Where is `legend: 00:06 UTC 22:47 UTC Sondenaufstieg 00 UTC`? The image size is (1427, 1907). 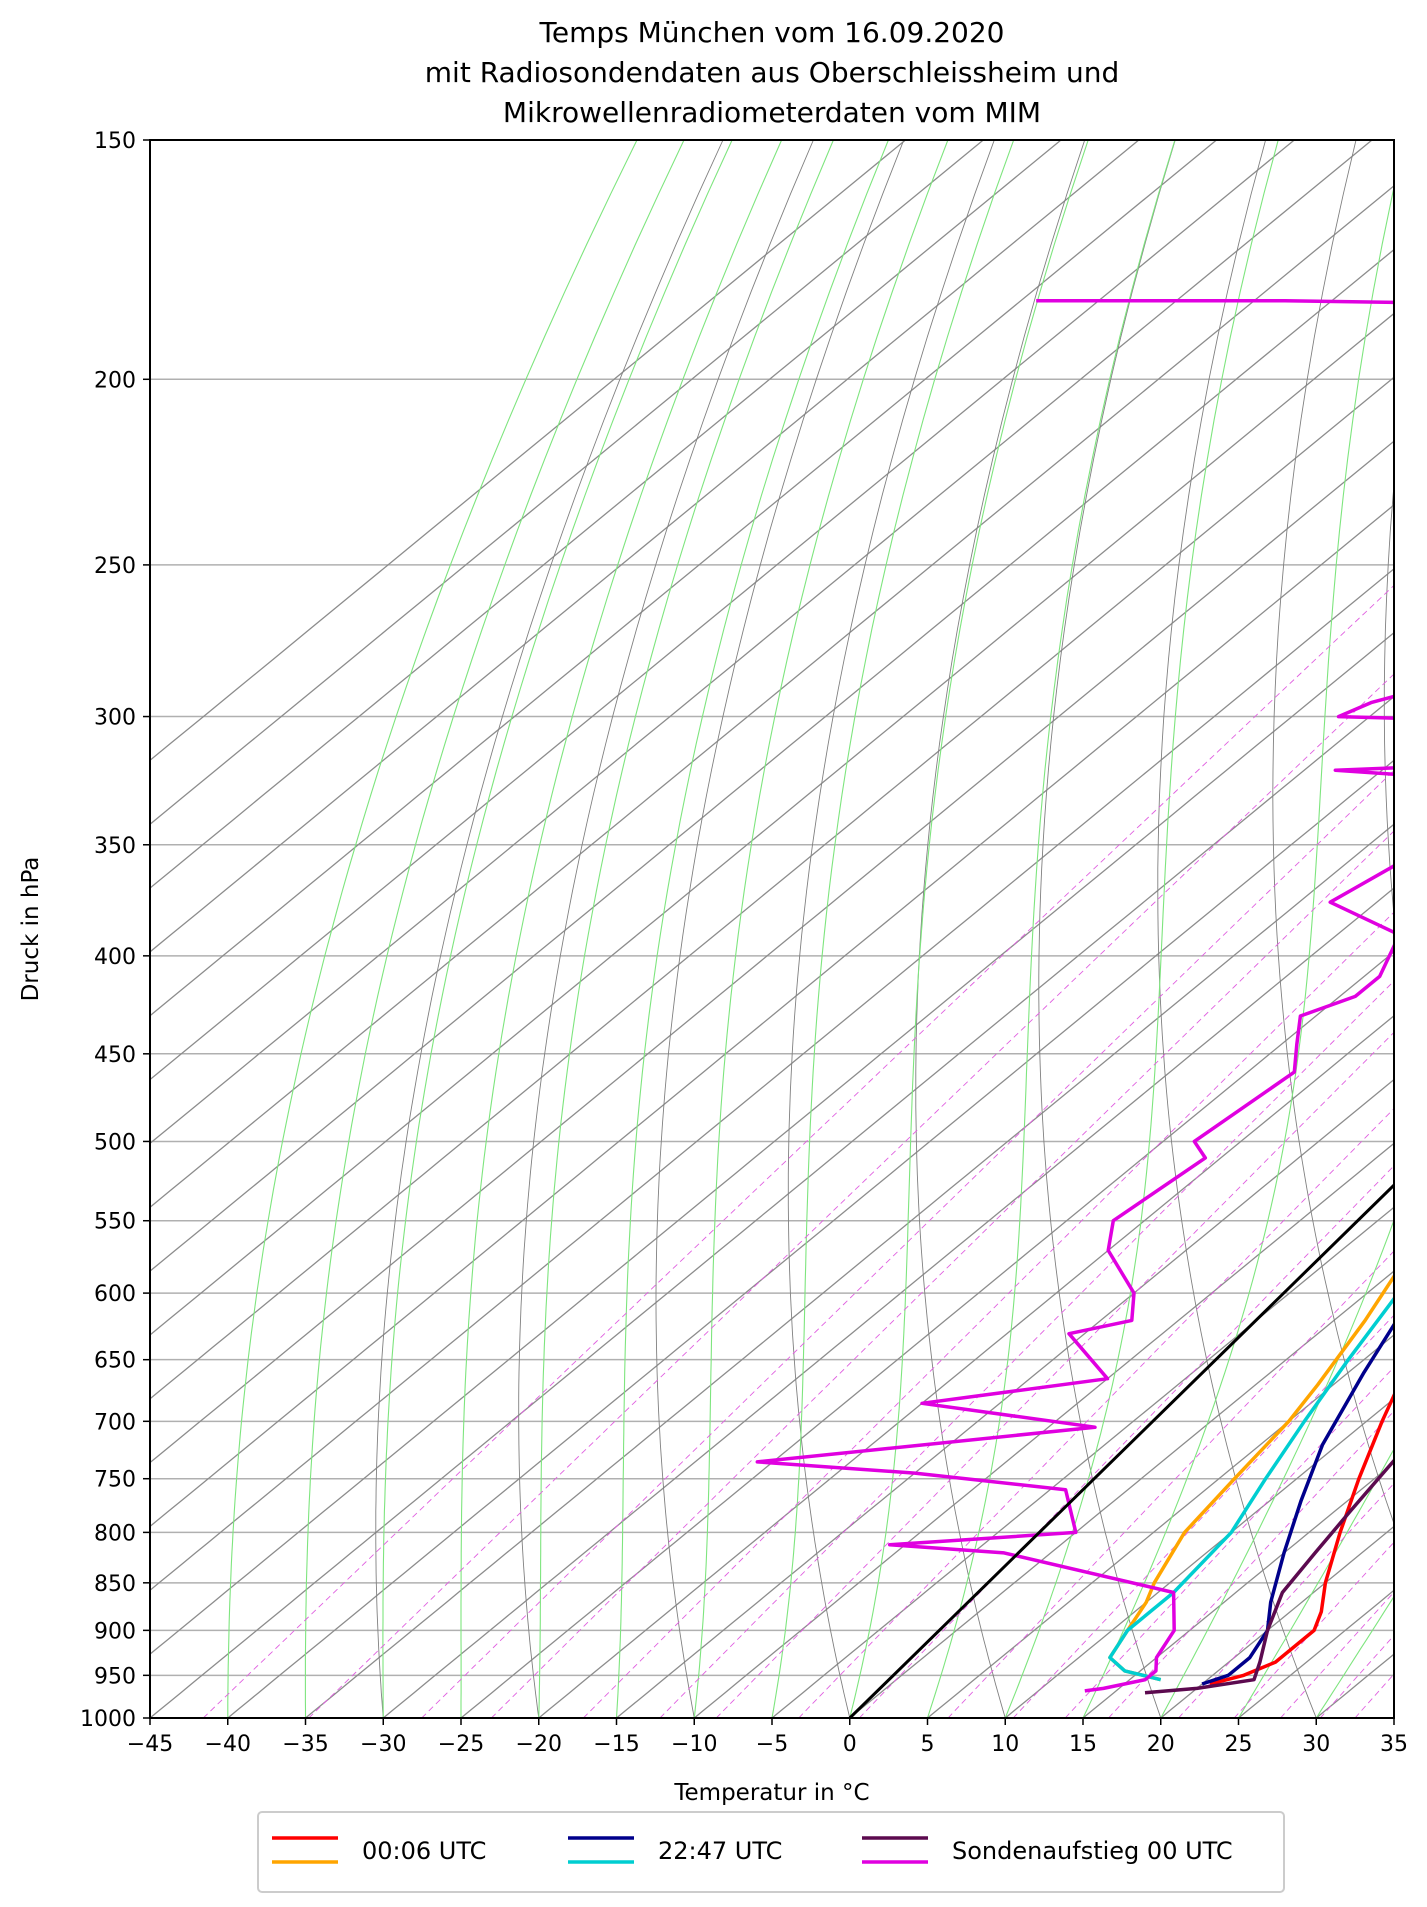
legend: 00:06 UTC 22:47 UTC Sondenaufstieg 00 UTC is located at coordinates (771, 1852).